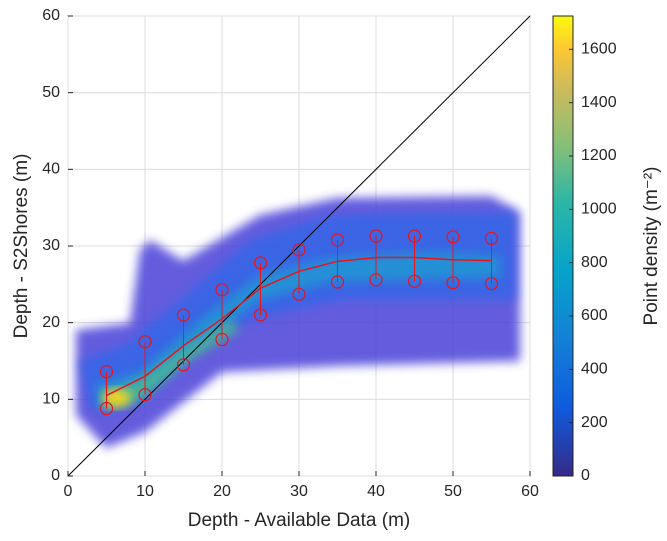  I want to click on x-tick-label: 60, so click(530, 491).